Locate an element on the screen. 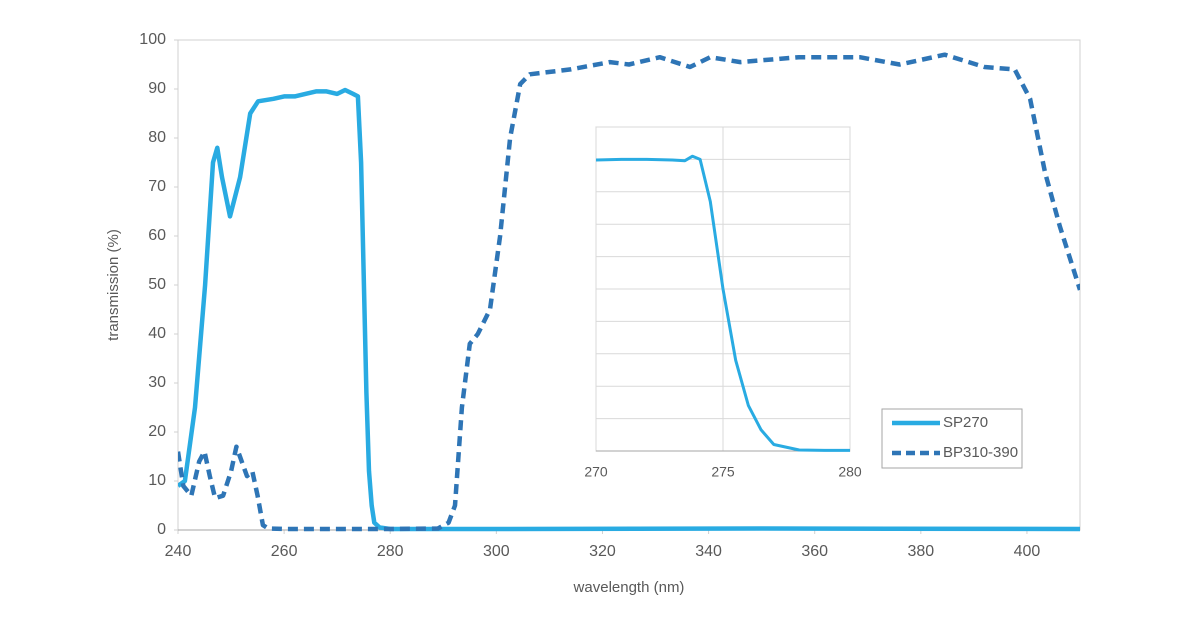 The image size is (1200, 627). series-line is located at coordinates (723, 303).